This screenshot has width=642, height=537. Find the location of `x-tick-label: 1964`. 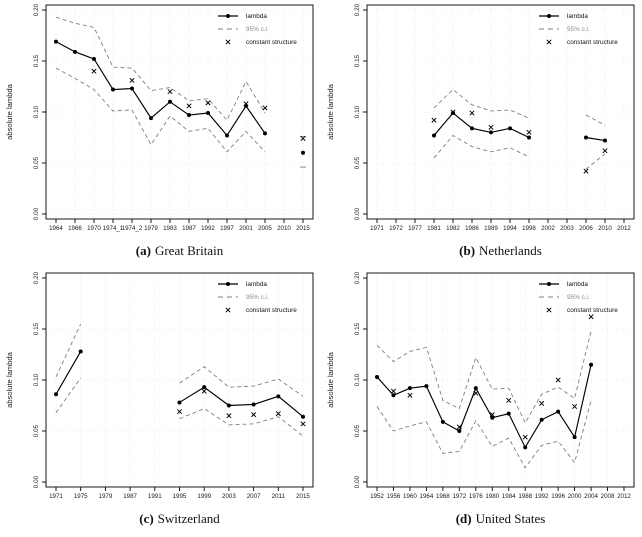

x-tick-label: 1964 is located at coordinates (56, 228).